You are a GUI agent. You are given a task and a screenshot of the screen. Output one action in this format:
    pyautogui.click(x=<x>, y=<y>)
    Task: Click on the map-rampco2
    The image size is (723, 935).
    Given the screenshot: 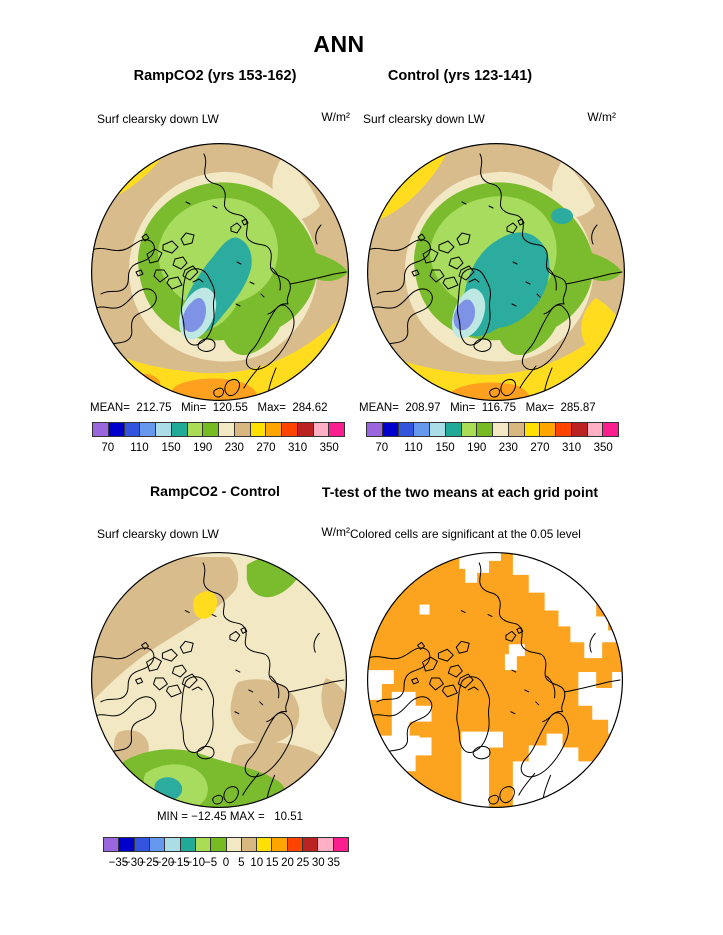 What is the action you would take?
    pyautogui.click(x=220, y=272)
    